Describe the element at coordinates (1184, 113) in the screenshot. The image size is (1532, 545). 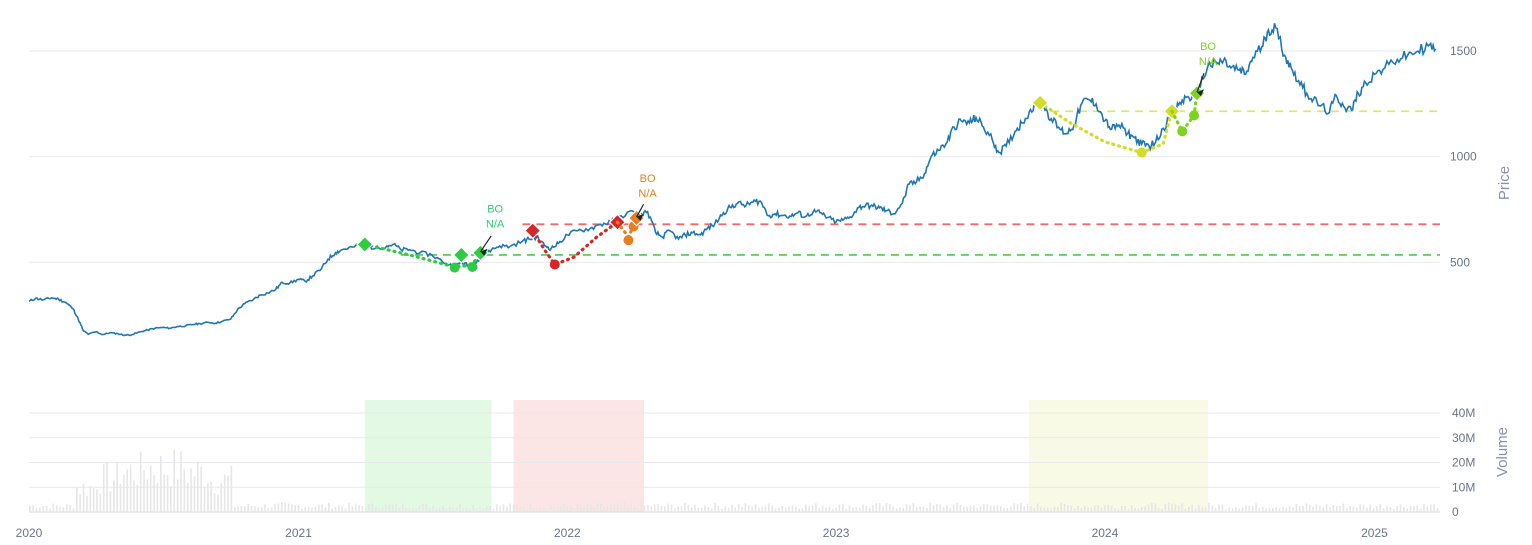
I see `pattern-arc` at that location.